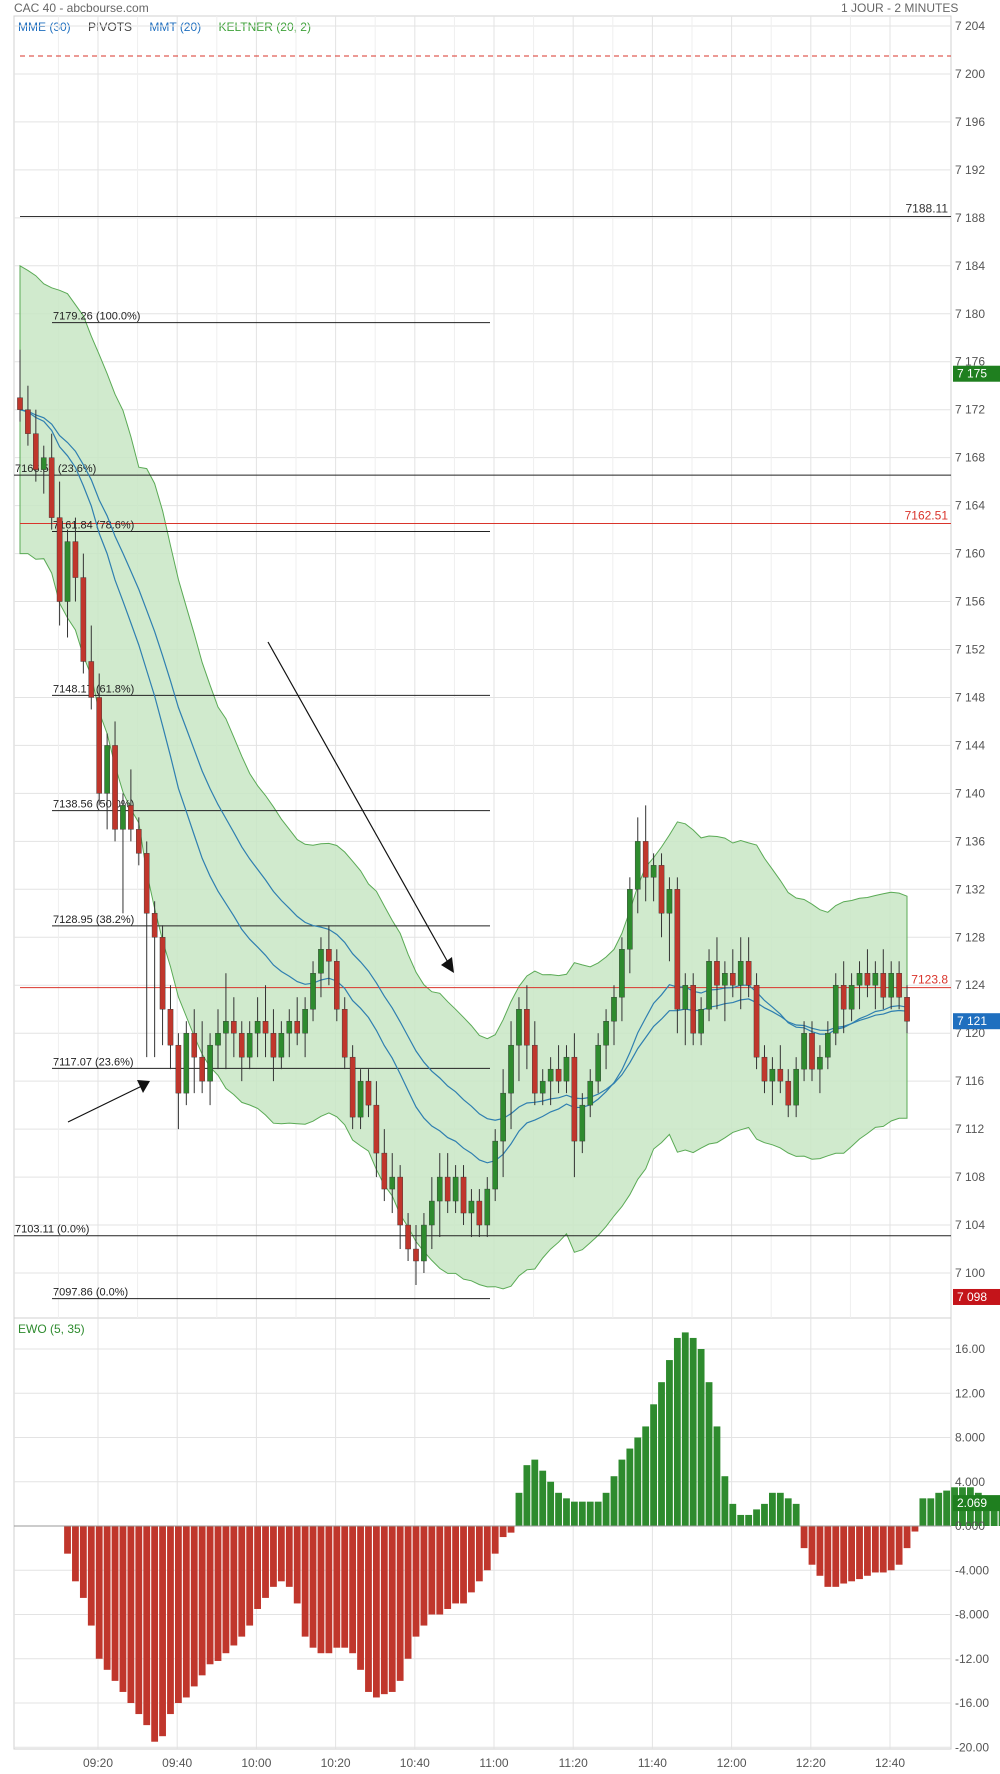 The image size is (1000, 1774). Describe the element at coordinates (970, 602) in the screenshot. I see `price-y-tick-label: 7 156` at that location.